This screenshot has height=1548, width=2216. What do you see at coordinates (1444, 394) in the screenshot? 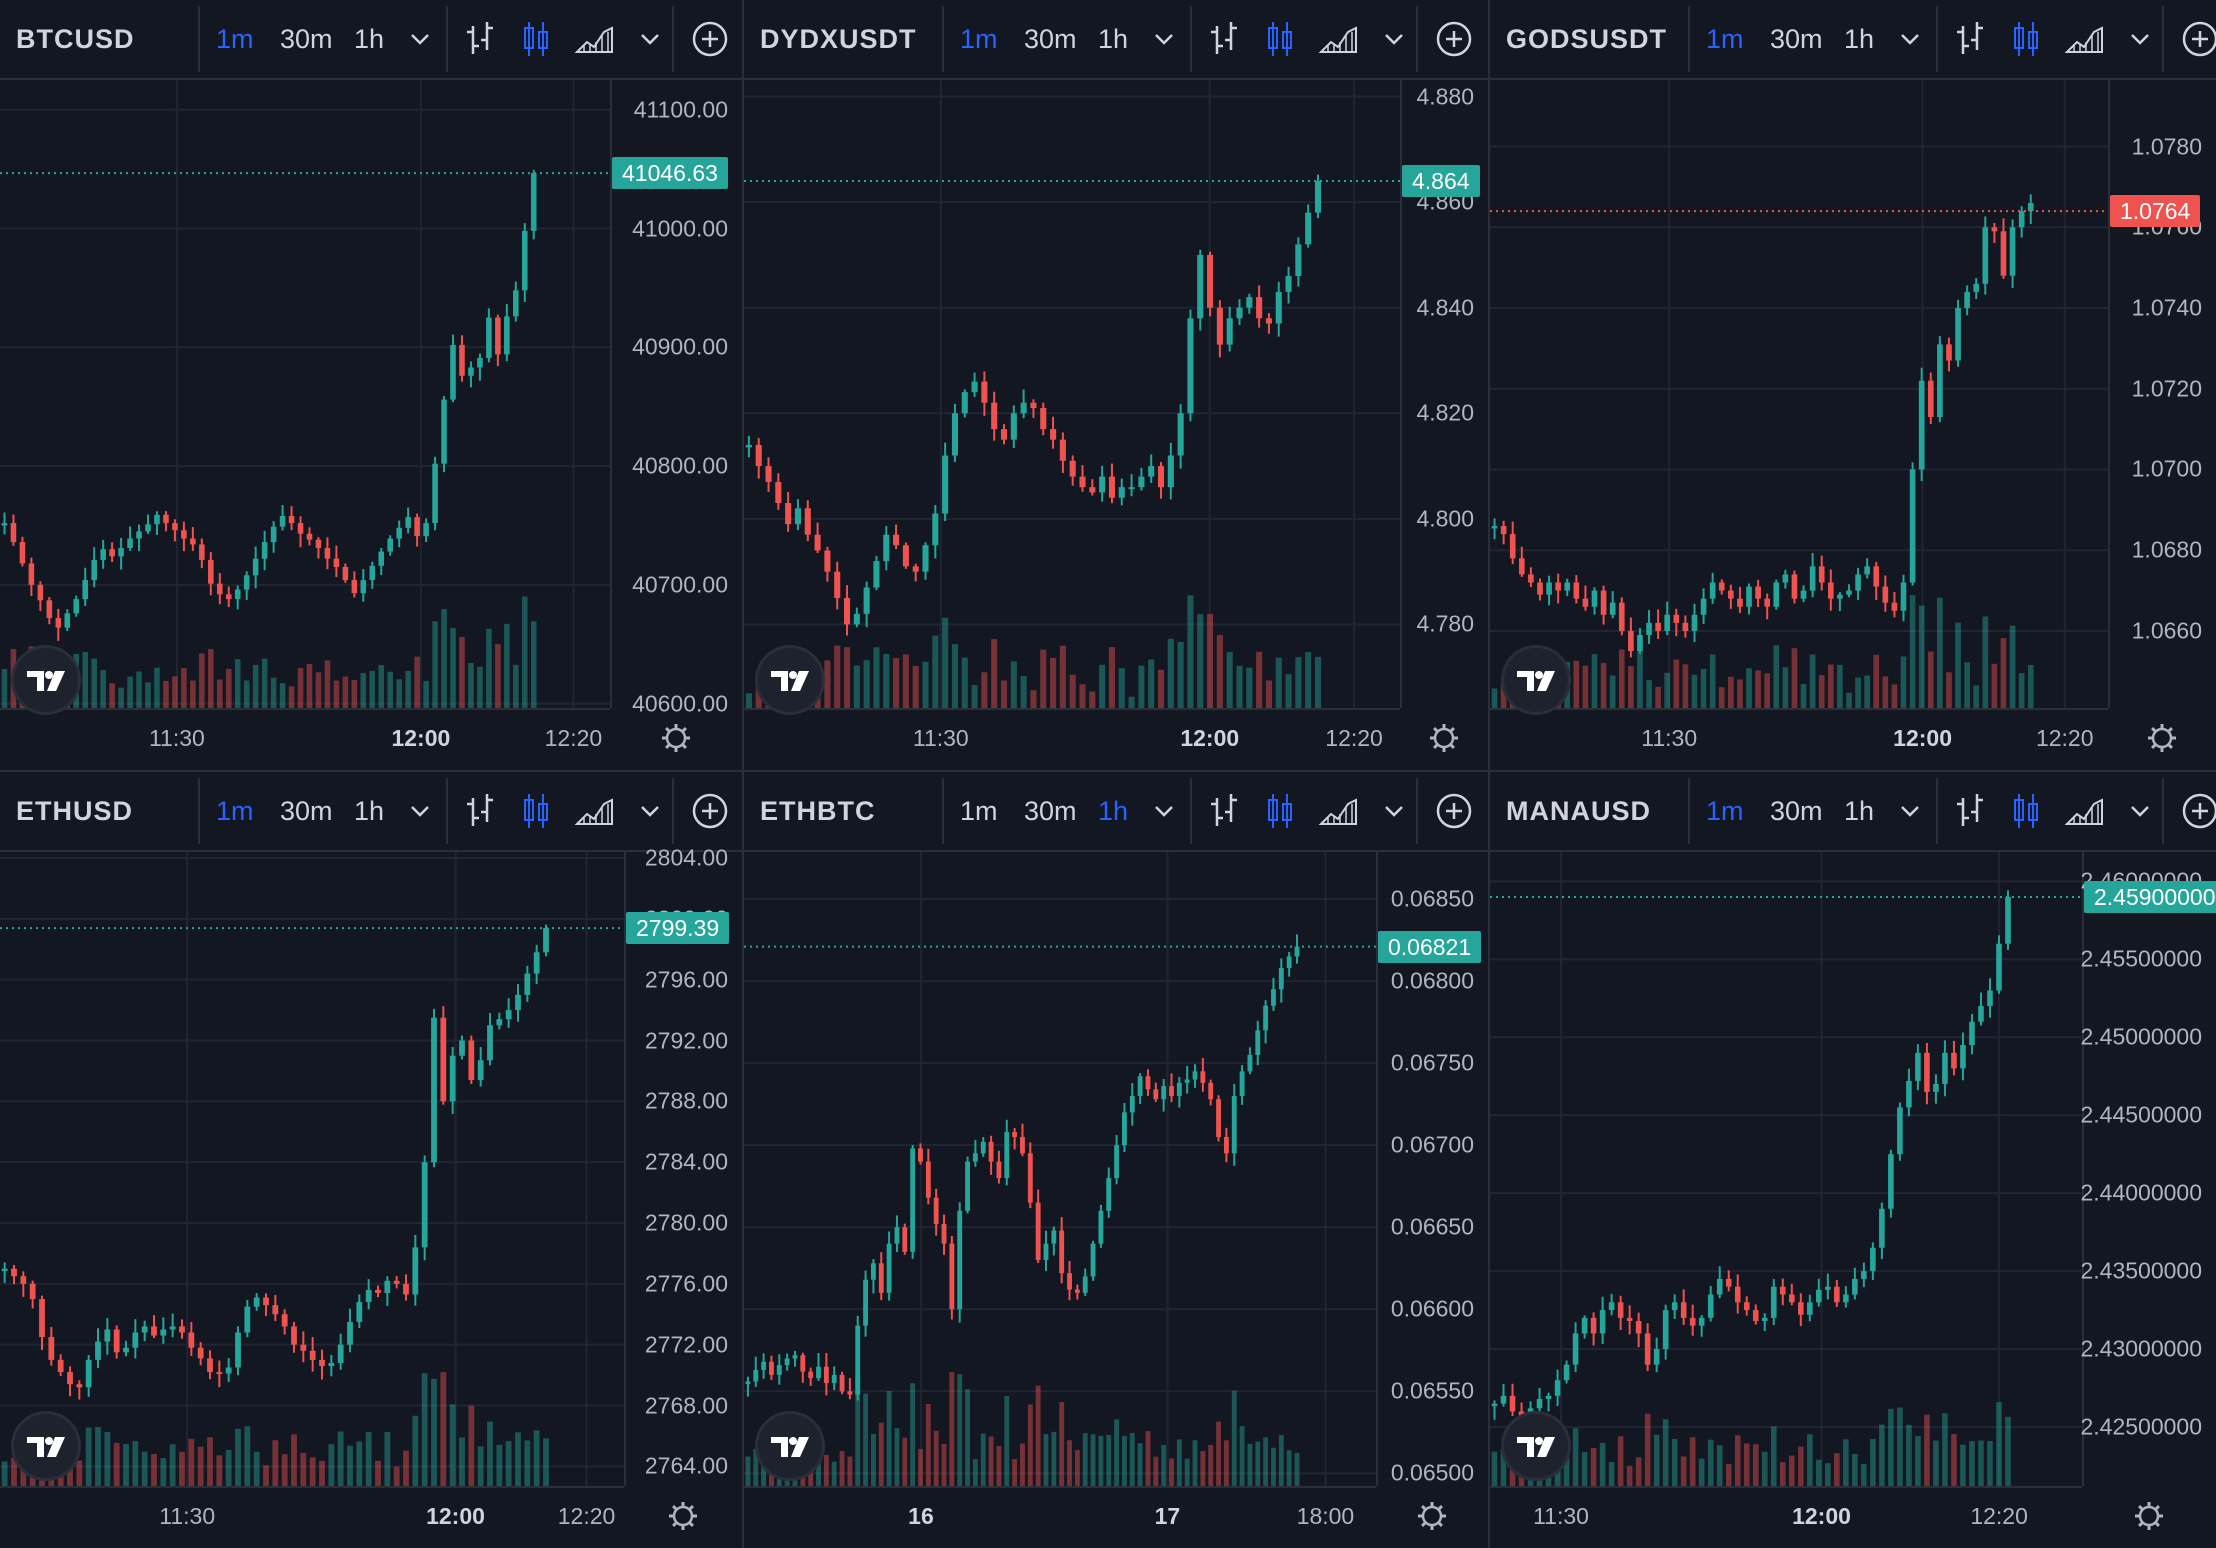
I see `price-axis: 4.880 4.860 4.840 4.820 4.800 4.780 4.864` at bounding box center [1444, 394].